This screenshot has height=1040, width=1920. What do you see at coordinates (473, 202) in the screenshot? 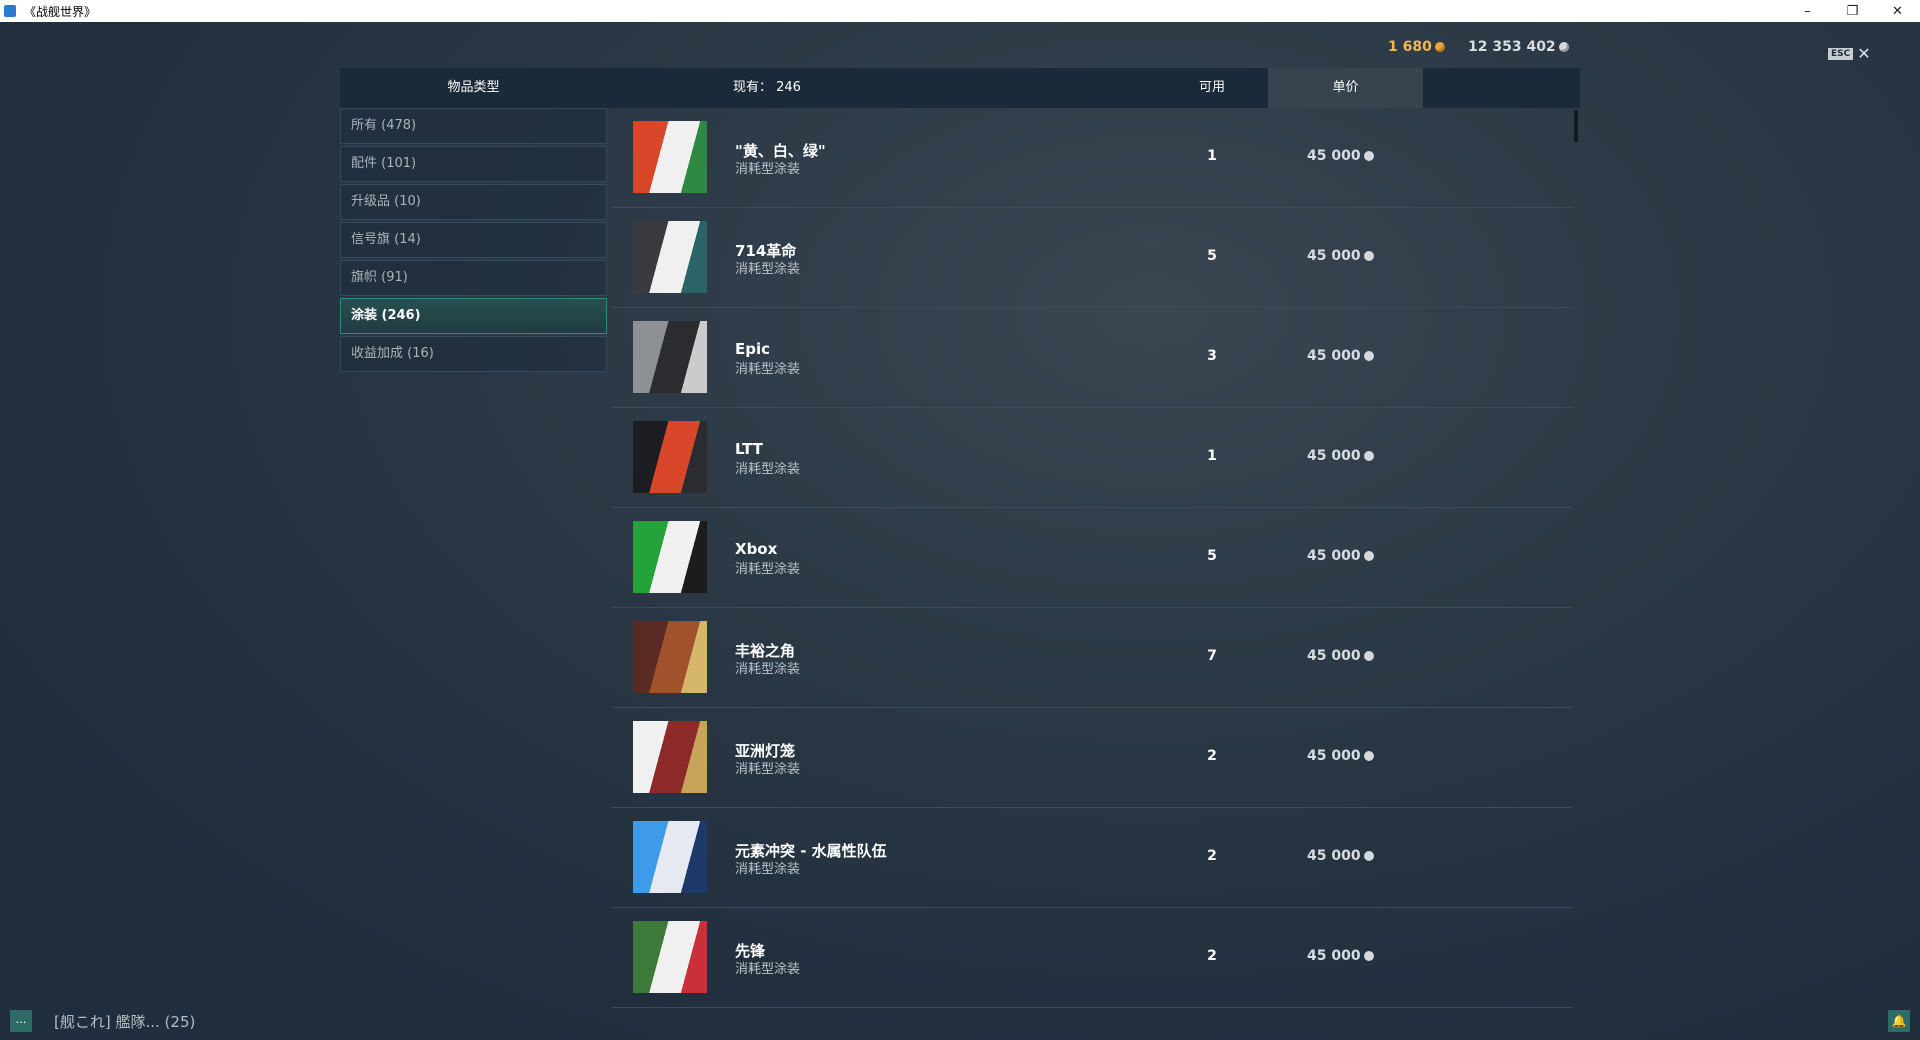
I see `sidebar-item: 升级品 (10)` at bounding box center [473, 202].